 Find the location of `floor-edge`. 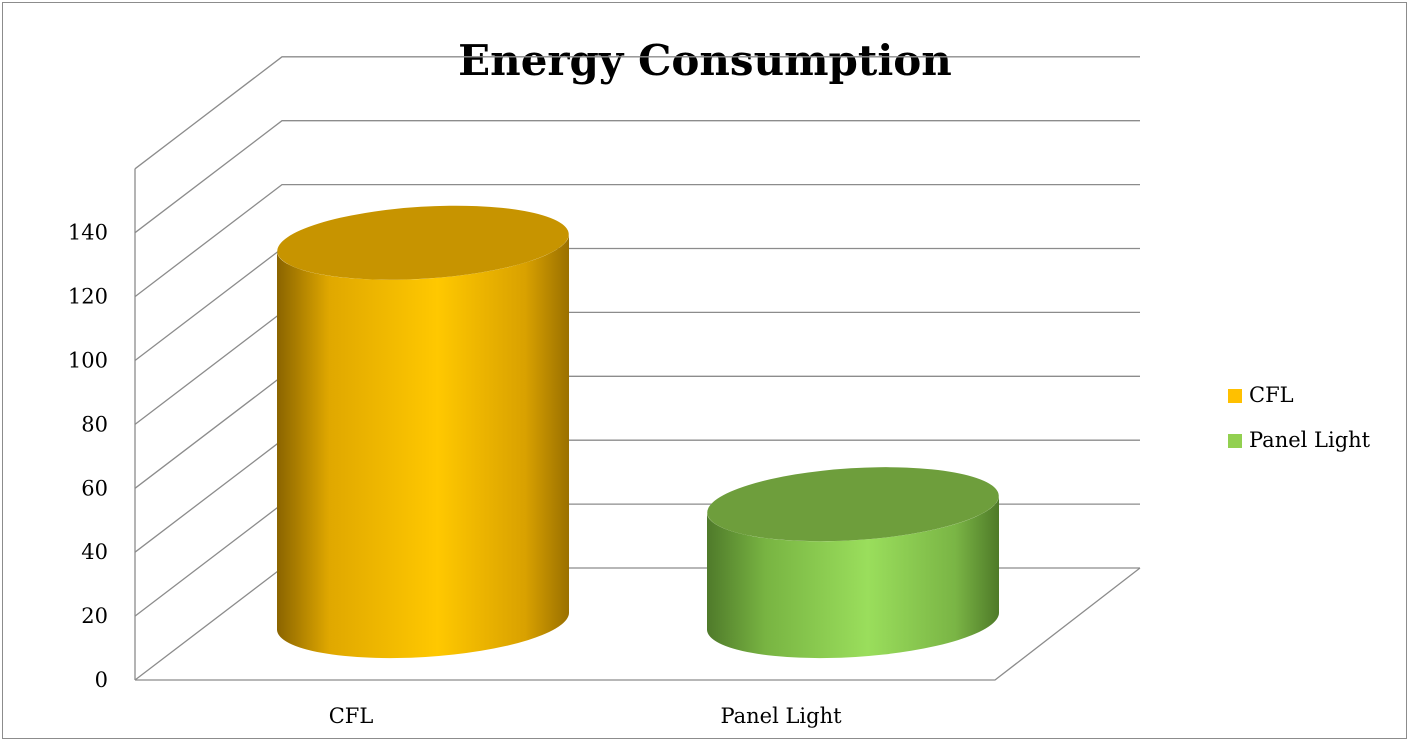

floor-edge is located at coordinates (638, 624).